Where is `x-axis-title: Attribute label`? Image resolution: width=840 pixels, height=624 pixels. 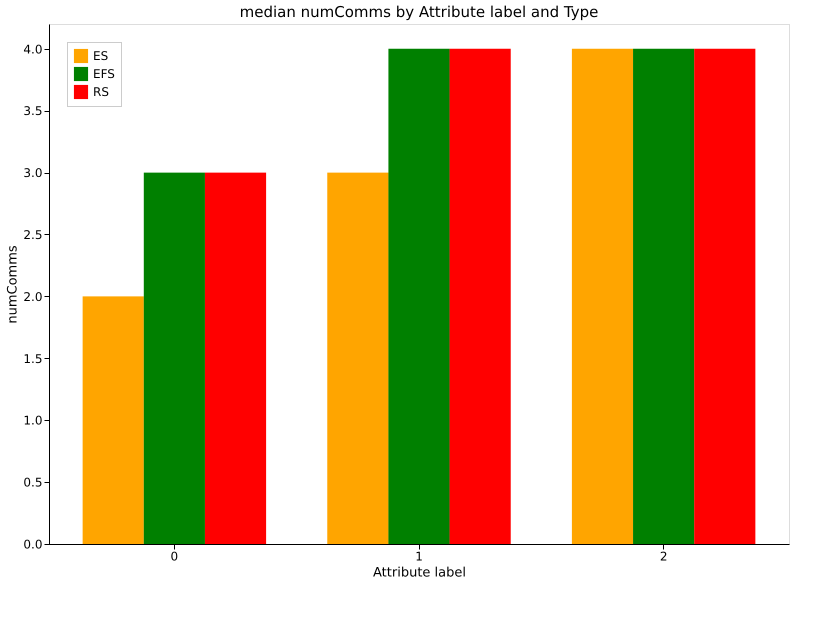 x-axis-title: Attribute label is located at coordinates (419, 573).